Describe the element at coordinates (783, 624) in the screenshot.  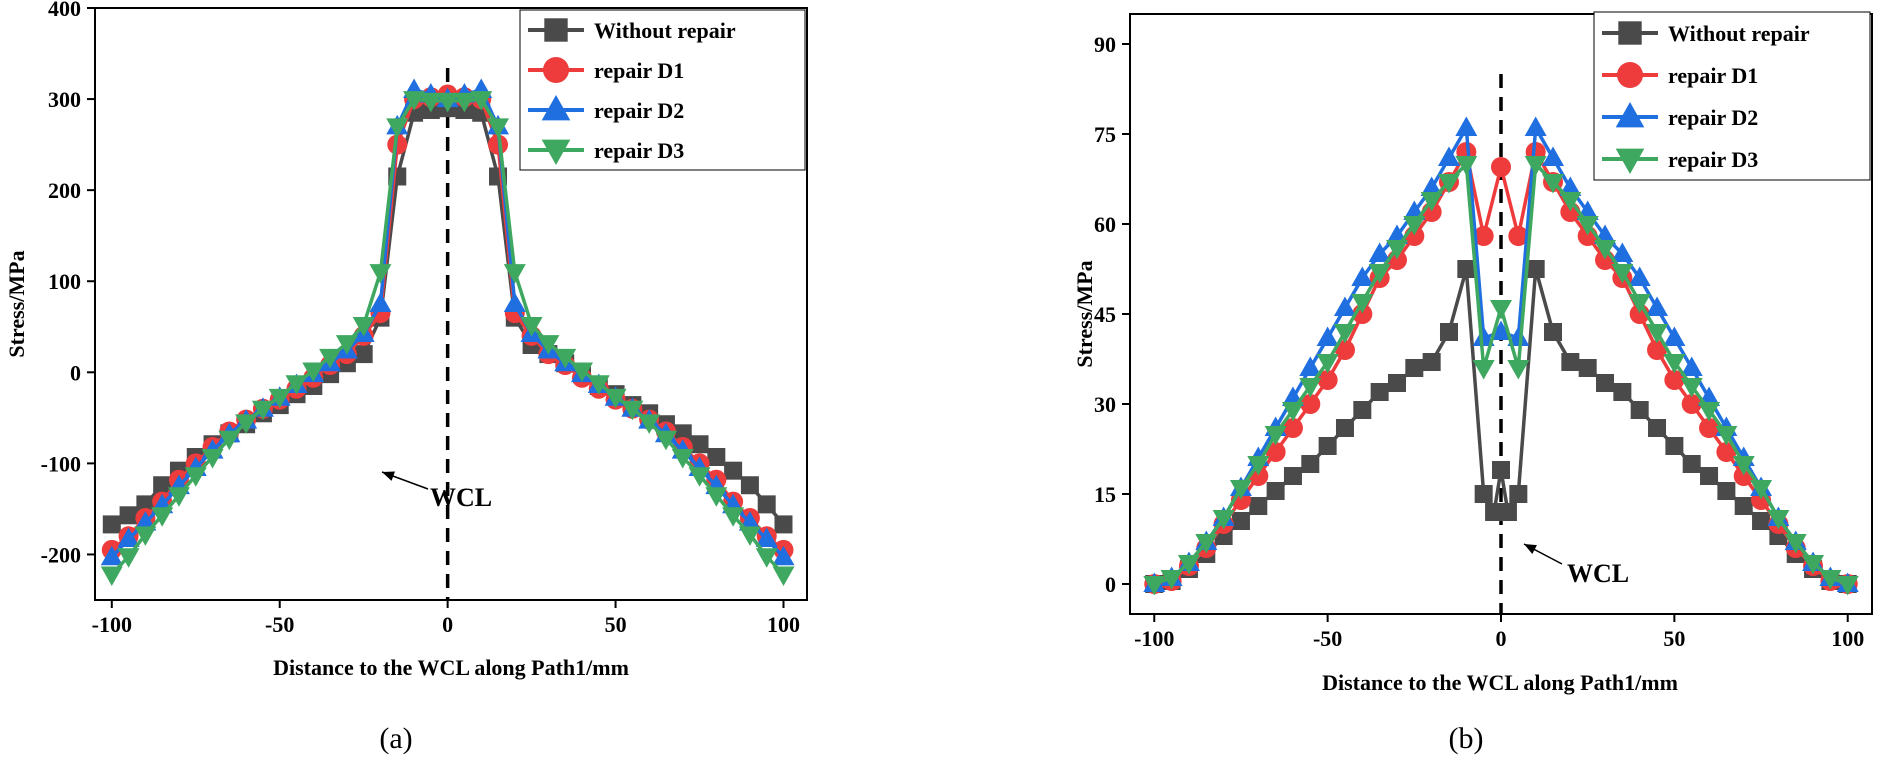
I see `x-tick-label: 100` at that location.